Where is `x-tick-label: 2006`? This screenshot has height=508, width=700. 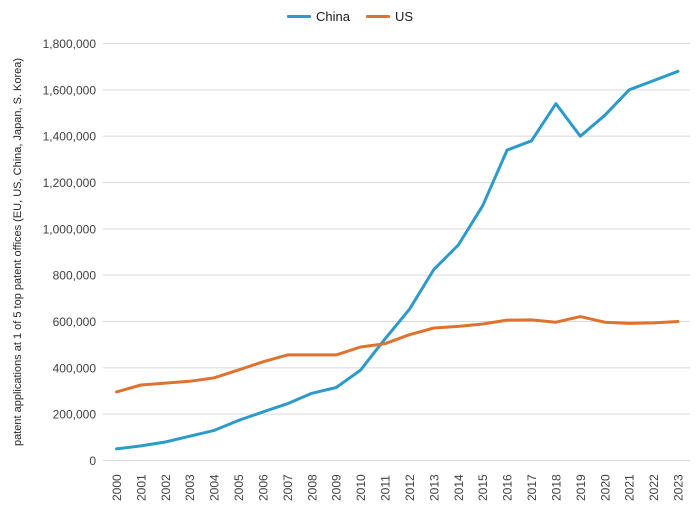 x-tick-label: 2006 is located at coordinates (263, 487).